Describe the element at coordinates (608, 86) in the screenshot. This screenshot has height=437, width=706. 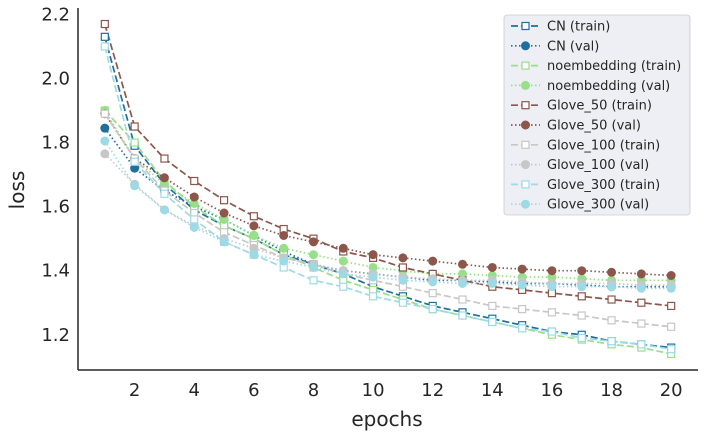
I see `legend-label: noembedding (val)` at that location.